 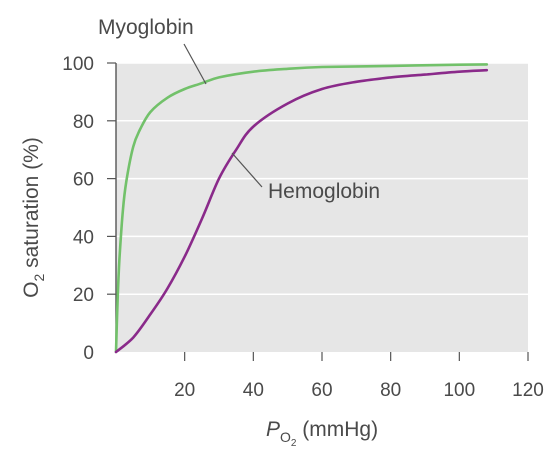 I want to click on y-tick-label-80: 80, so click(x=83, y=122).